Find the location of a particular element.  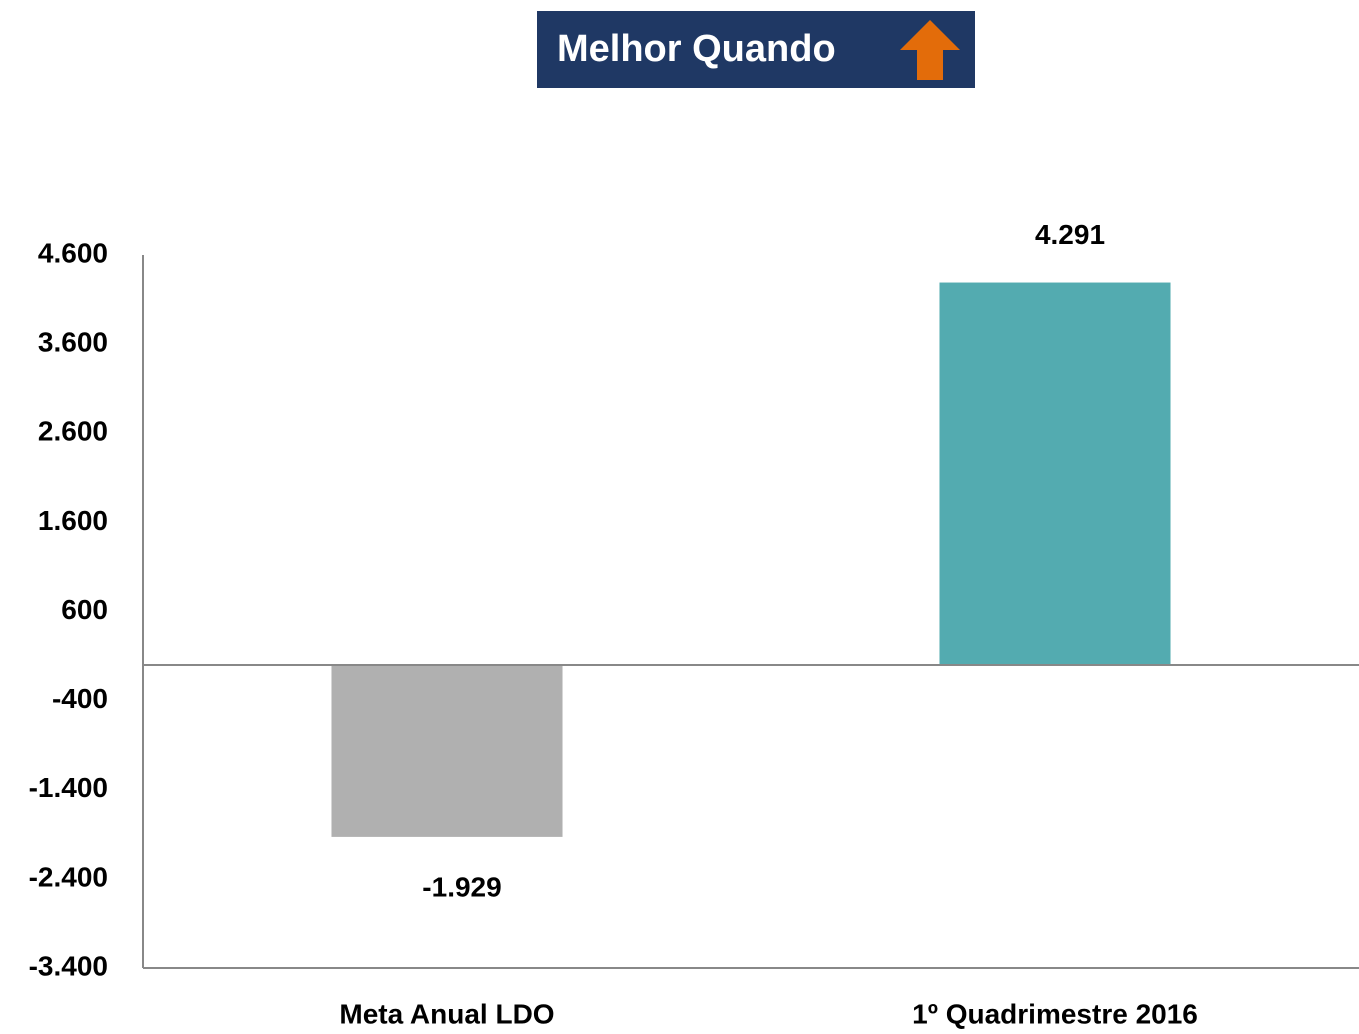

up-arrow is located at coordinates (930, 50).